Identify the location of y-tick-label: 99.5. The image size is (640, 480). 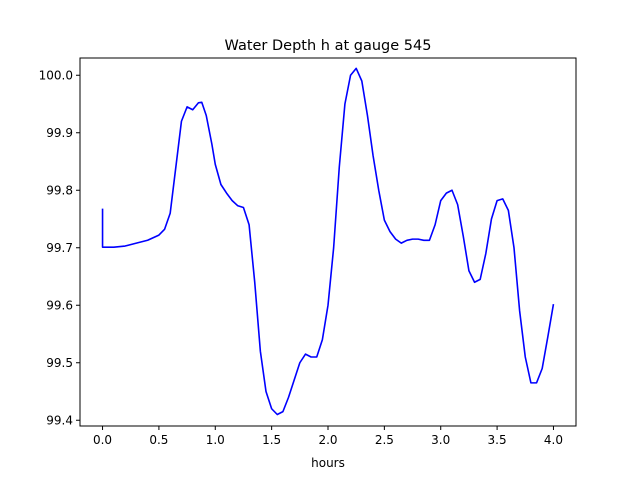
(59, 363).